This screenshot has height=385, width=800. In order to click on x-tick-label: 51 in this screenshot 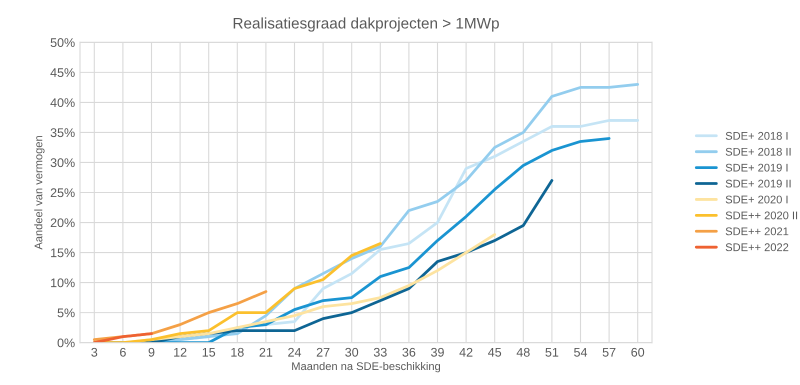, I will do `click(551, 352)`.